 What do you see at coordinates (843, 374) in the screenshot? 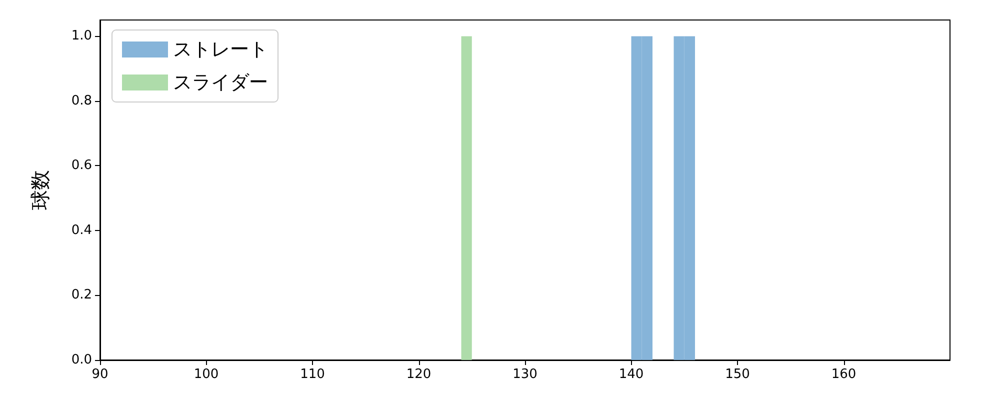
I see `x-tick-label: 160` at bounding box center [843, 374].